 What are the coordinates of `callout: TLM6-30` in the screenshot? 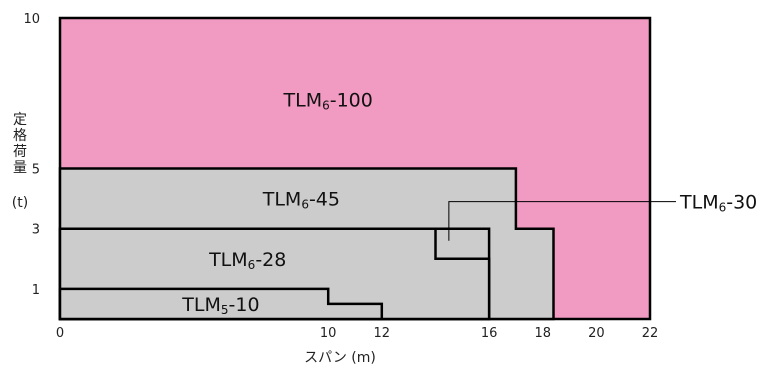 It's located at (602, 216).